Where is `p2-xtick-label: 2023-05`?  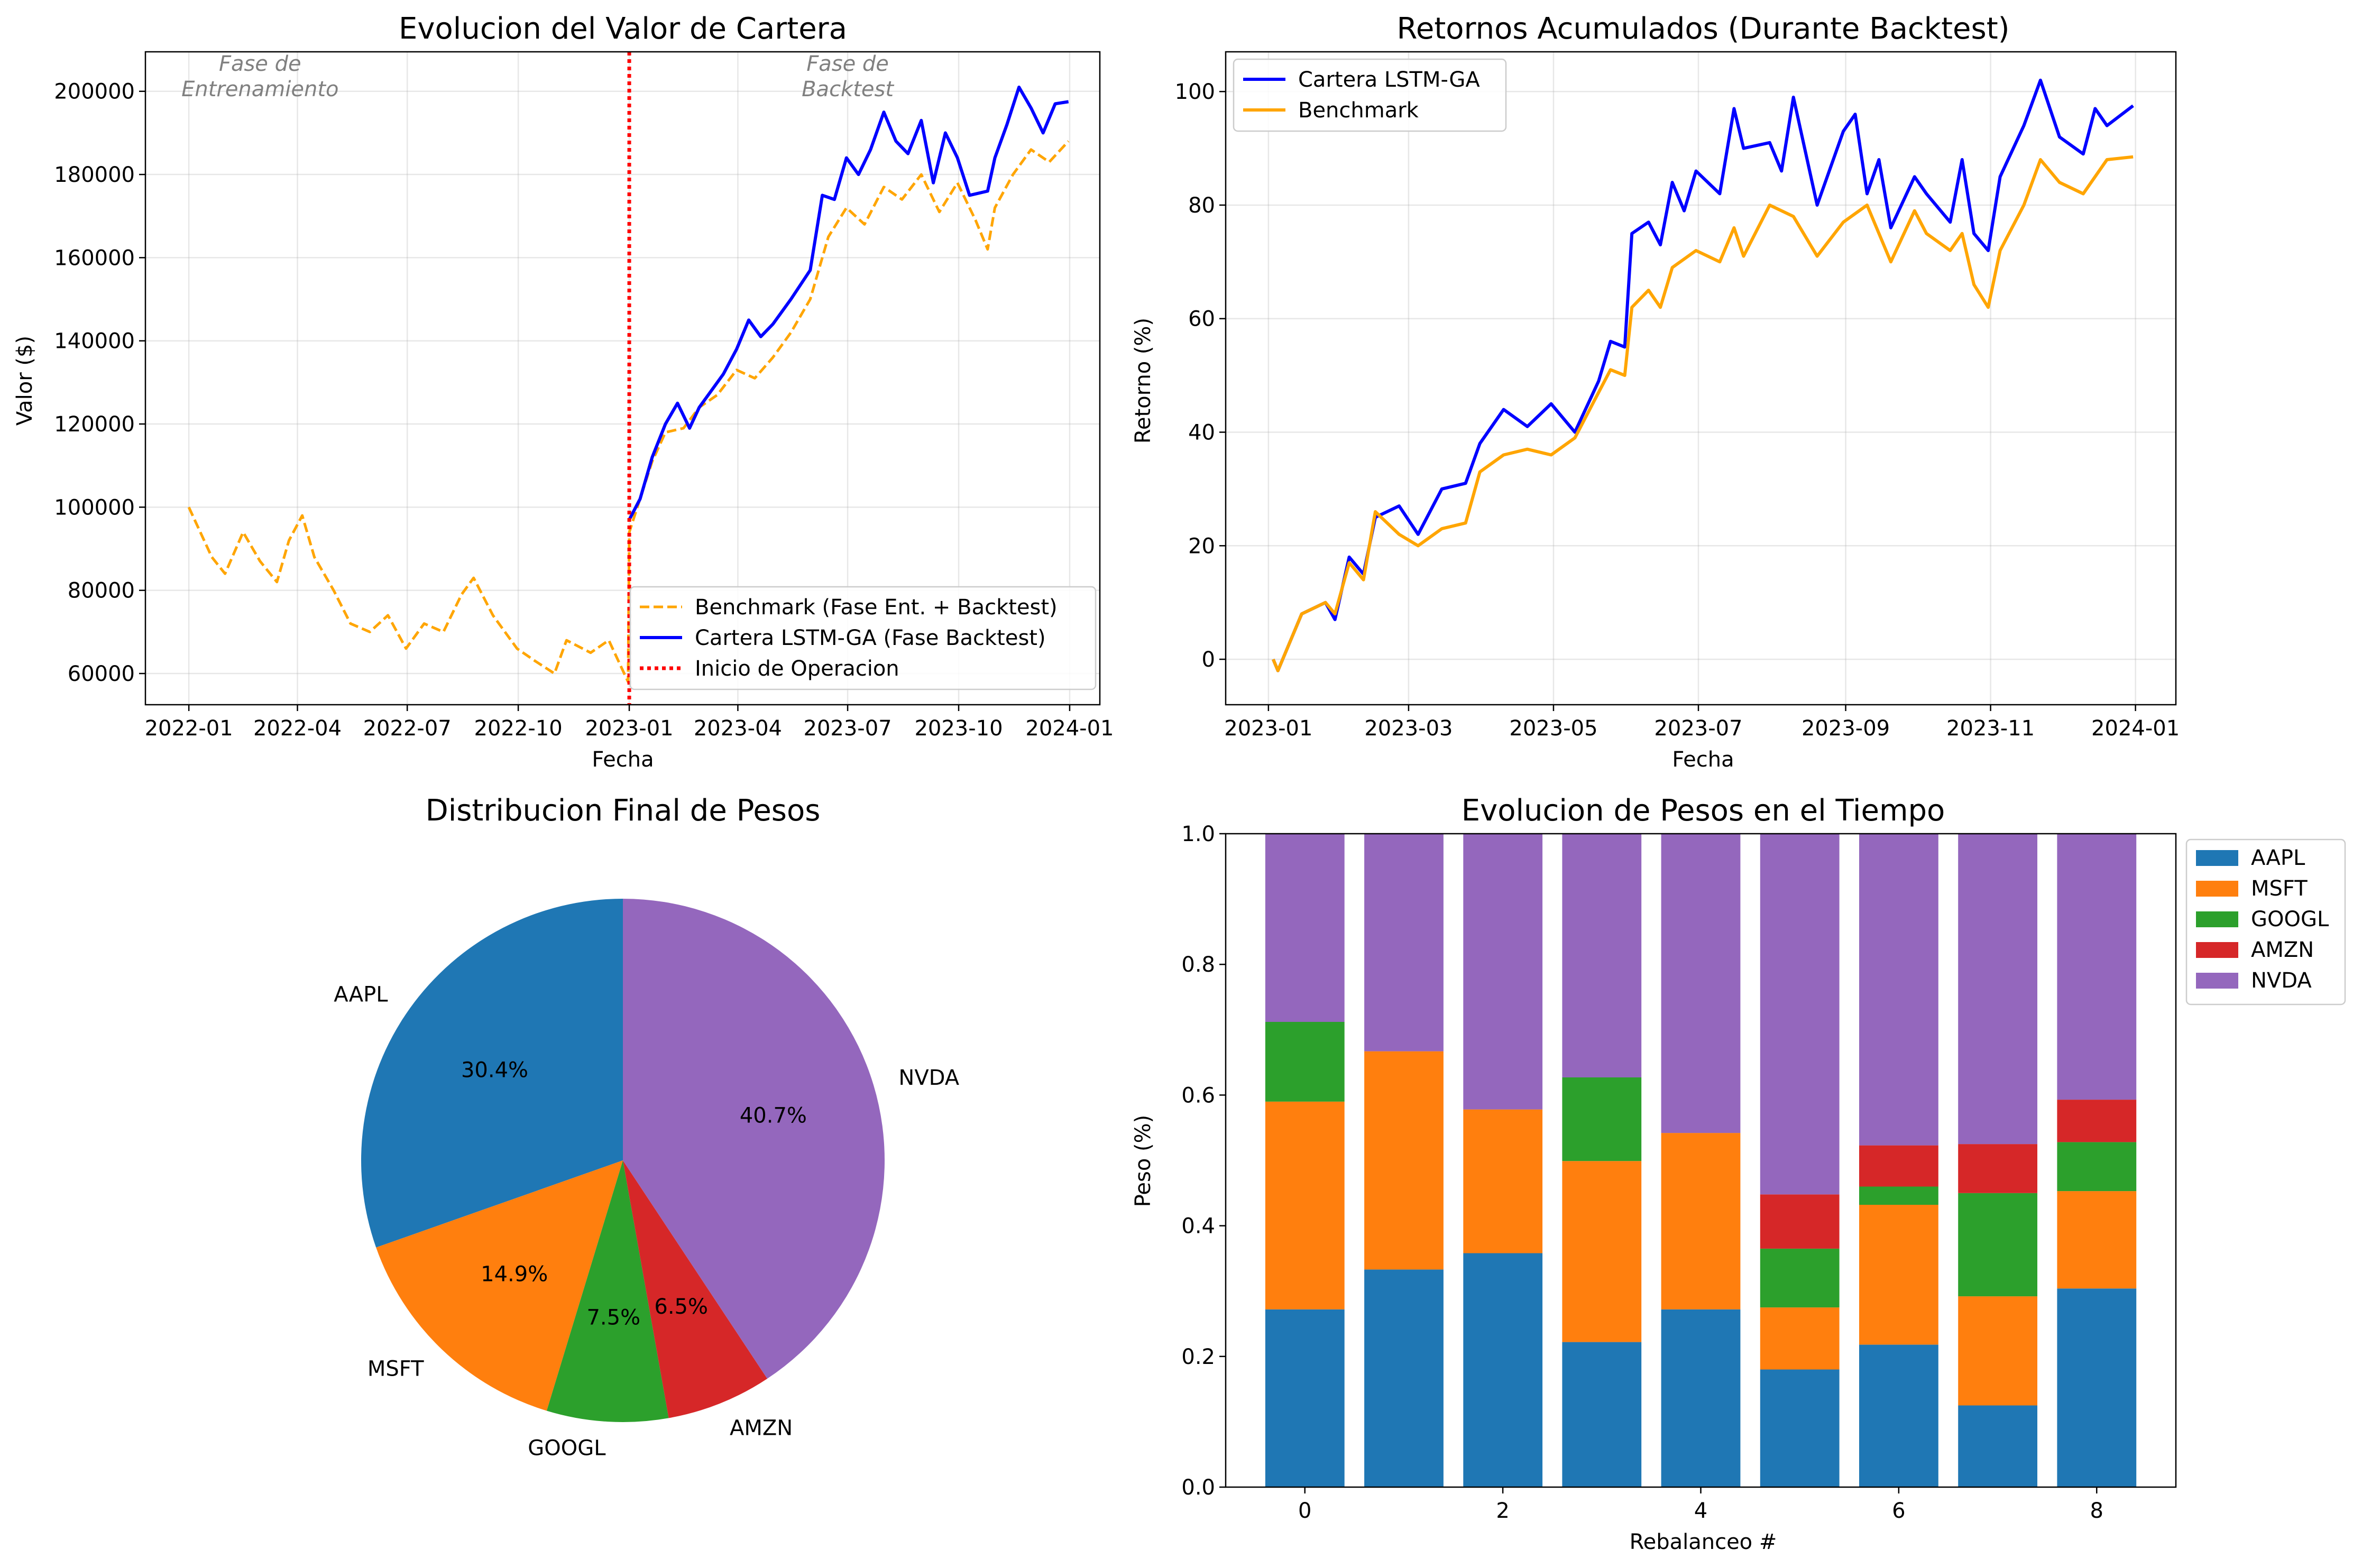 p2-xtick-label: 2023-05 is located at coordinates (1553, 728).